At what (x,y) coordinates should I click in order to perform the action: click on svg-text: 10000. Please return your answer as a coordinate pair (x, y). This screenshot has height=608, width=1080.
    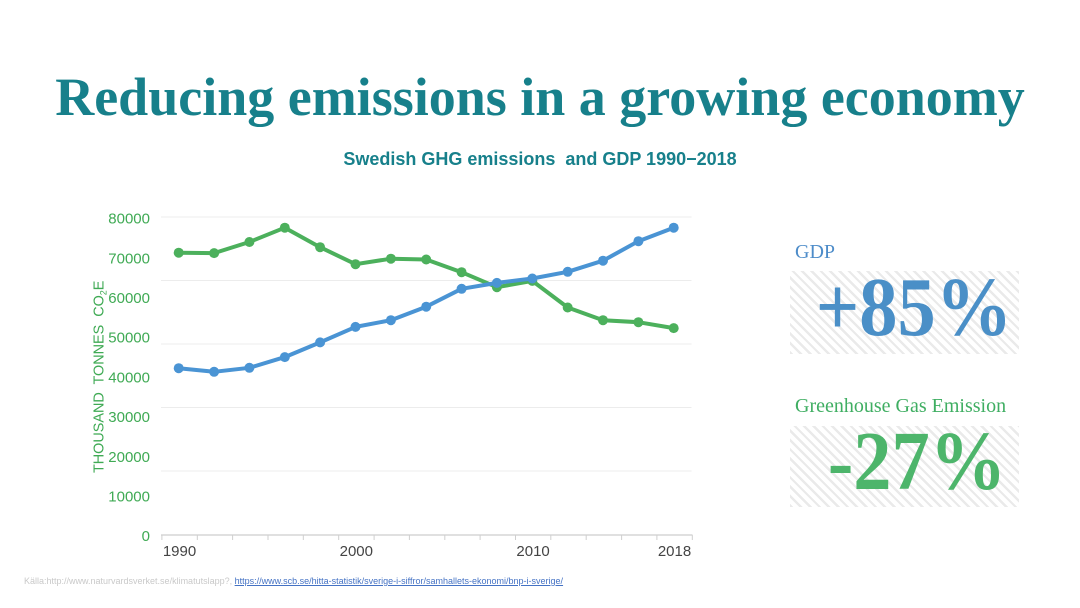
    Looking at the image, I should click on (129, 497).